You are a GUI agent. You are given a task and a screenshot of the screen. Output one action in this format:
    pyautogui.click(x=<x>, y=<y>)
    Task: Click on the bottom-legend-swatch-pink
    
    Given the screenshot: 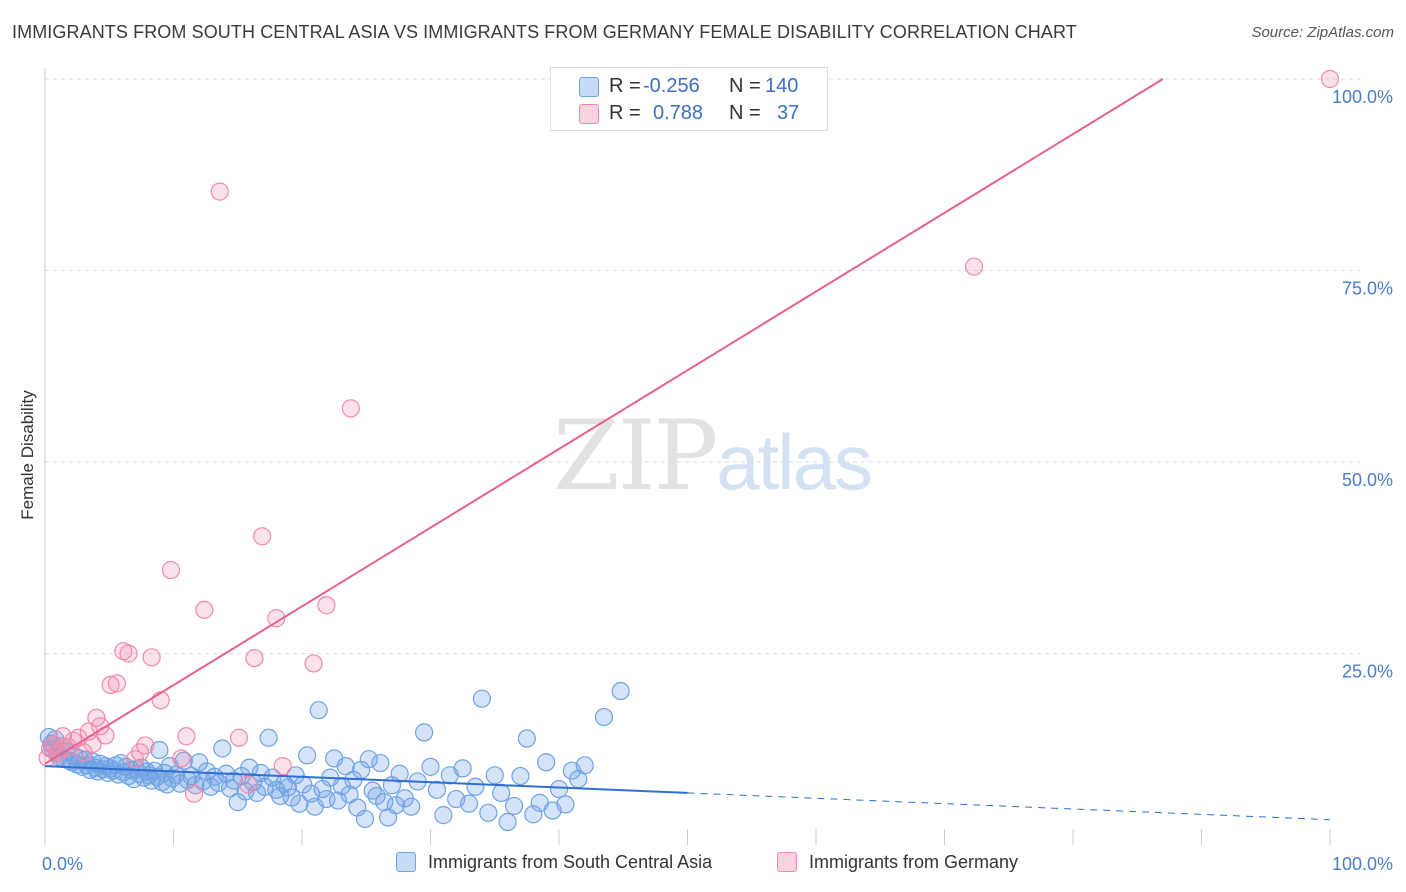 What is the action you would take?
    pyautogui.click(x=787, y=862)
    